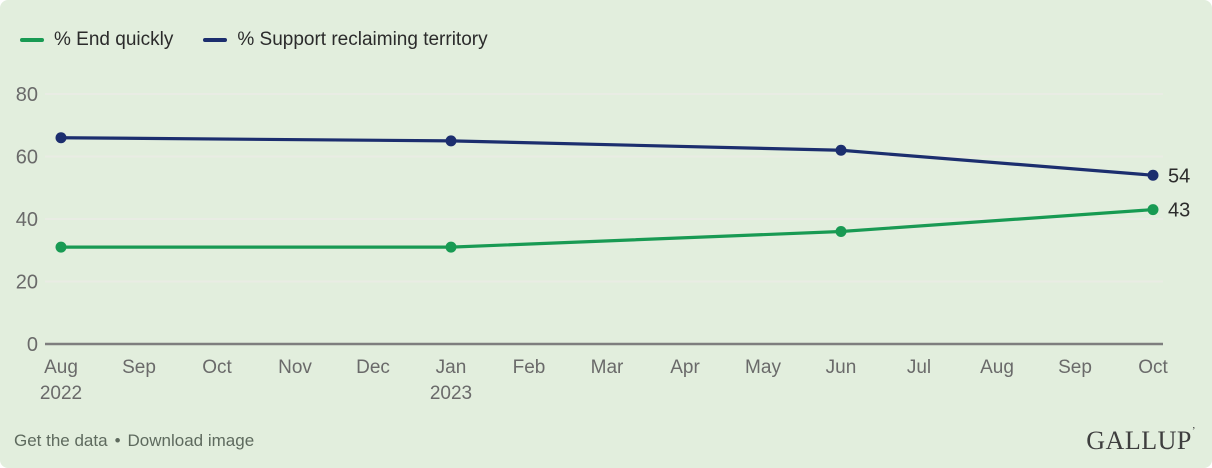 Image resolution: width=1212 pixels, height=468 pixels. Describe the element at coordinates (61, 393) in the screenshot. I see `x-axis-year-label: 2022` at that location.